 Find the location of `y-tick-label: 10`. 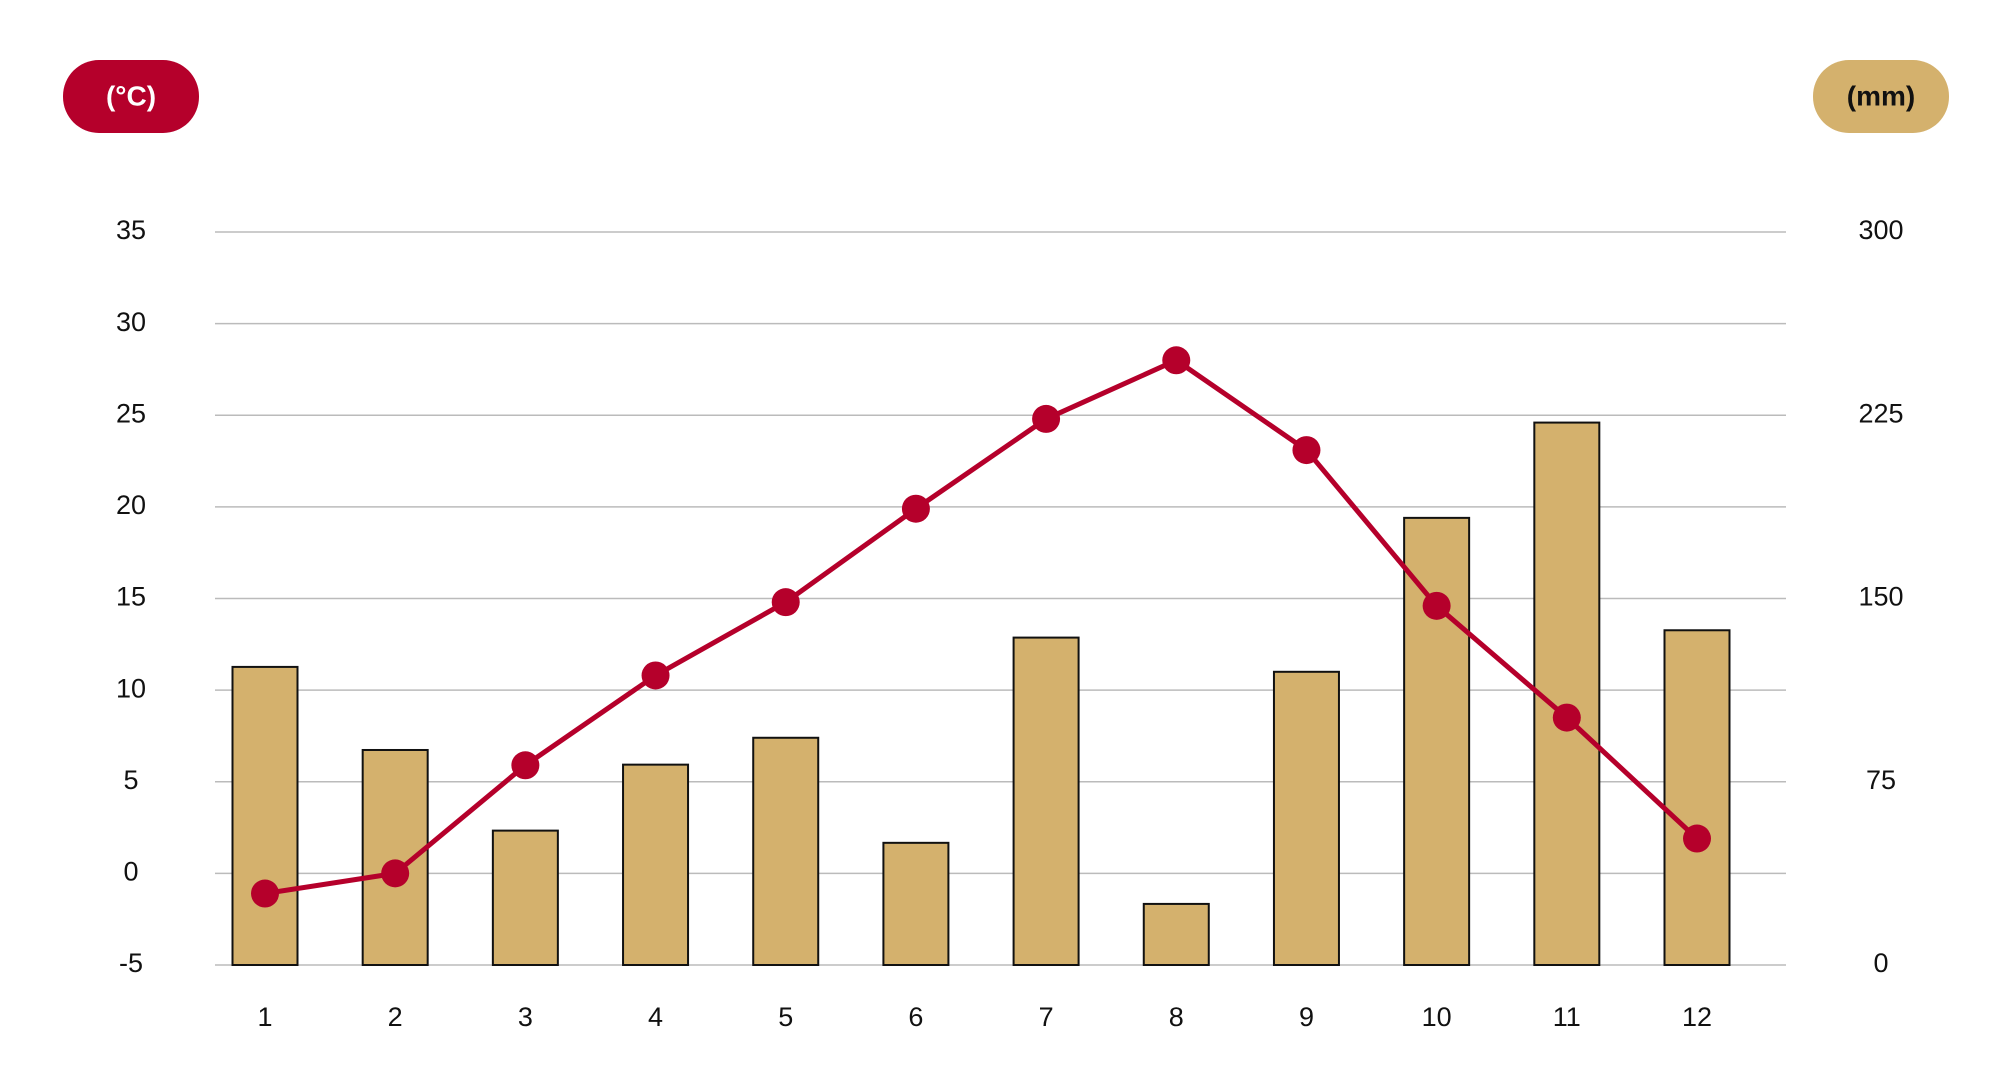

y-tick-label: 10 is located at coordinates (131, 688).